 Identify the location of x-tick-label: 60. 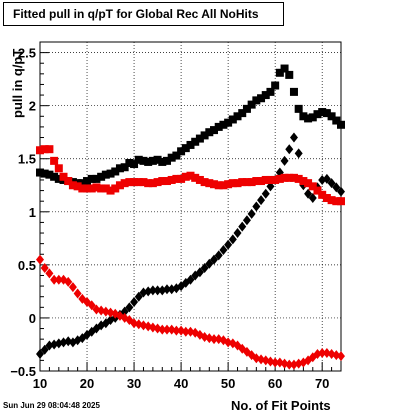
(275, 383).